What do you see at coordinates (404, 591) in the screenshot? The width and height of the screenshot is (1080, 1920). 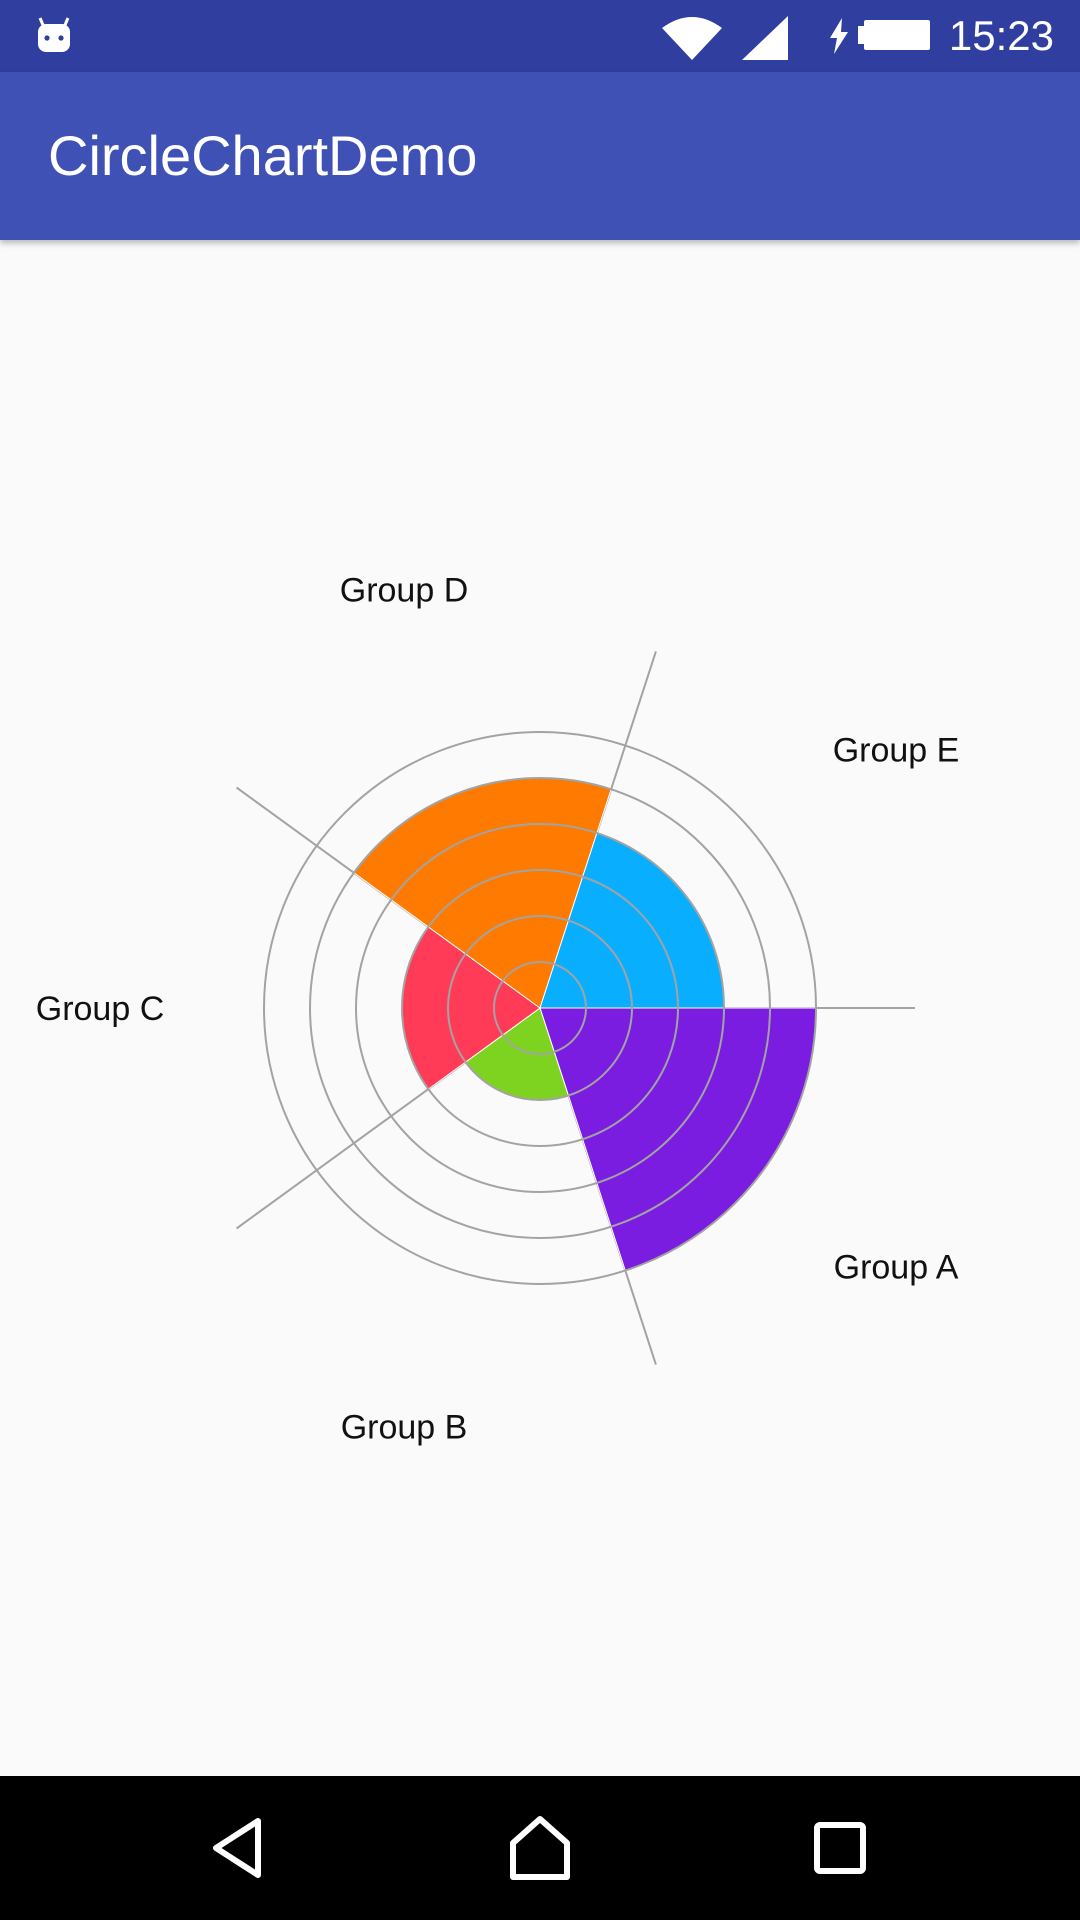 I see `category-label: Group D` at bounding box center [404, 591].